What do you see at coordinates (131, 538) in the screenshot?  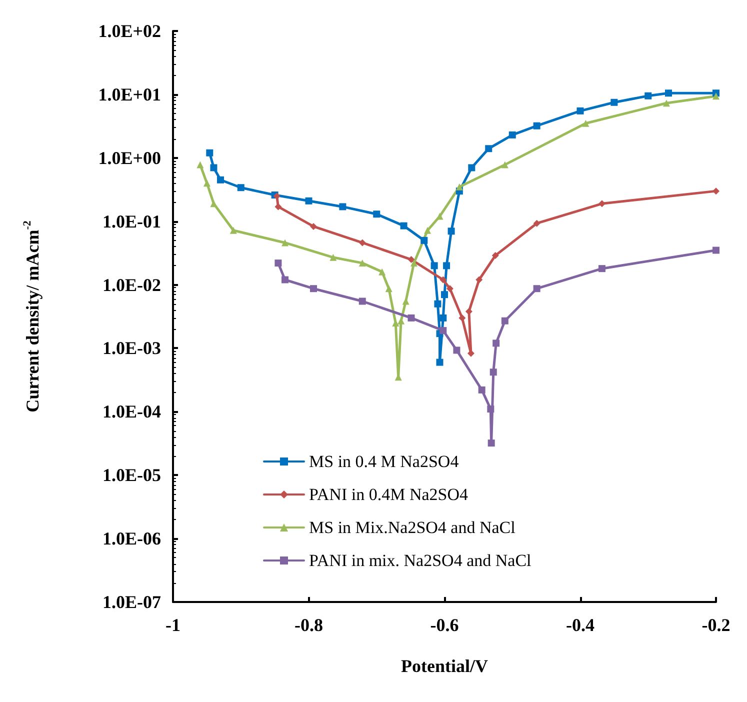 I see `y-tick-label: 1.0E-06` at bounding box center [131, 538].